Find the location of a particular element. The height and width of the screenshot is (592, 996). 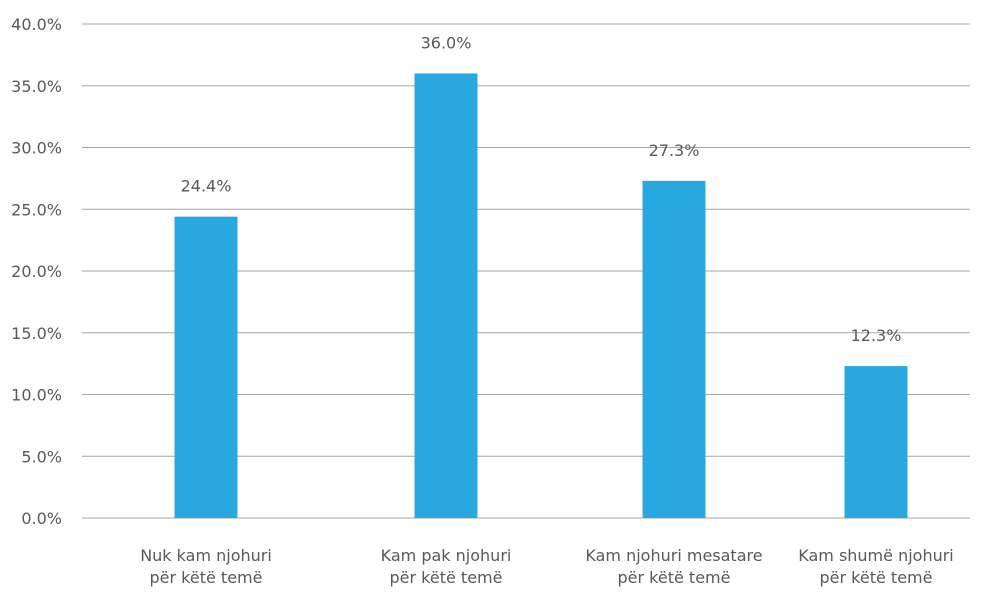

y-tick-label: 10.0% is located at coordinates (36, 395).